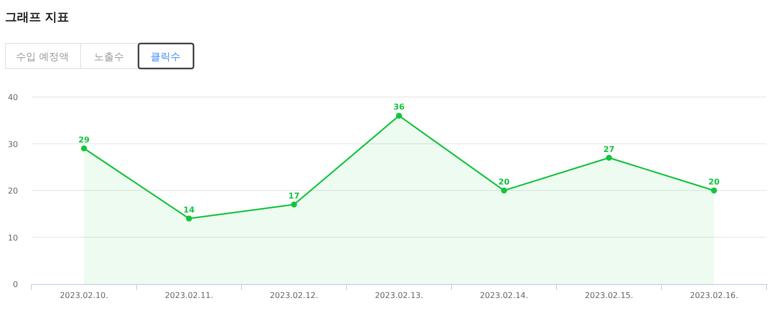 The image size is (773, 322). Describe the element at coordinates (13, 97) in the screenshot. I see `y-tick-label: 40` at that location.